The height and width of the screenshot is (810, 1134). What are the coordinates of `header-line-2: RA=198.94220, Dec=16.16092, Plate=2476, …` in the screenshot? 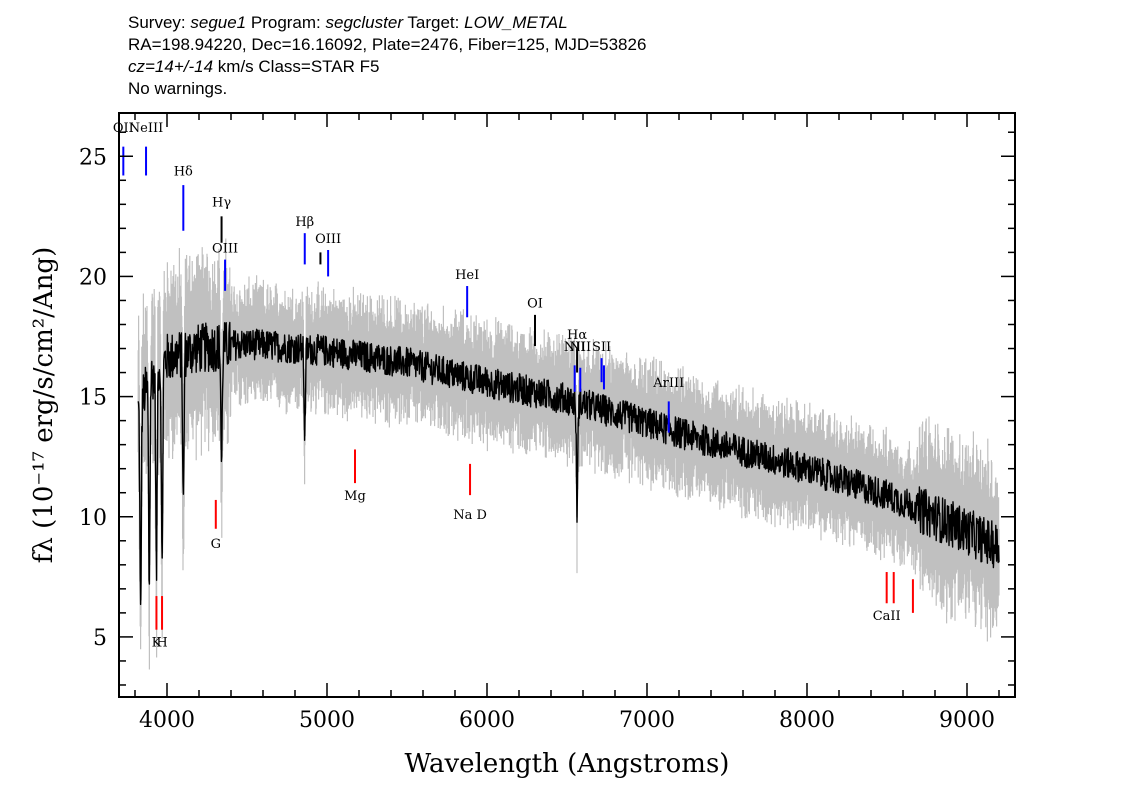 It's located at (387, 44).